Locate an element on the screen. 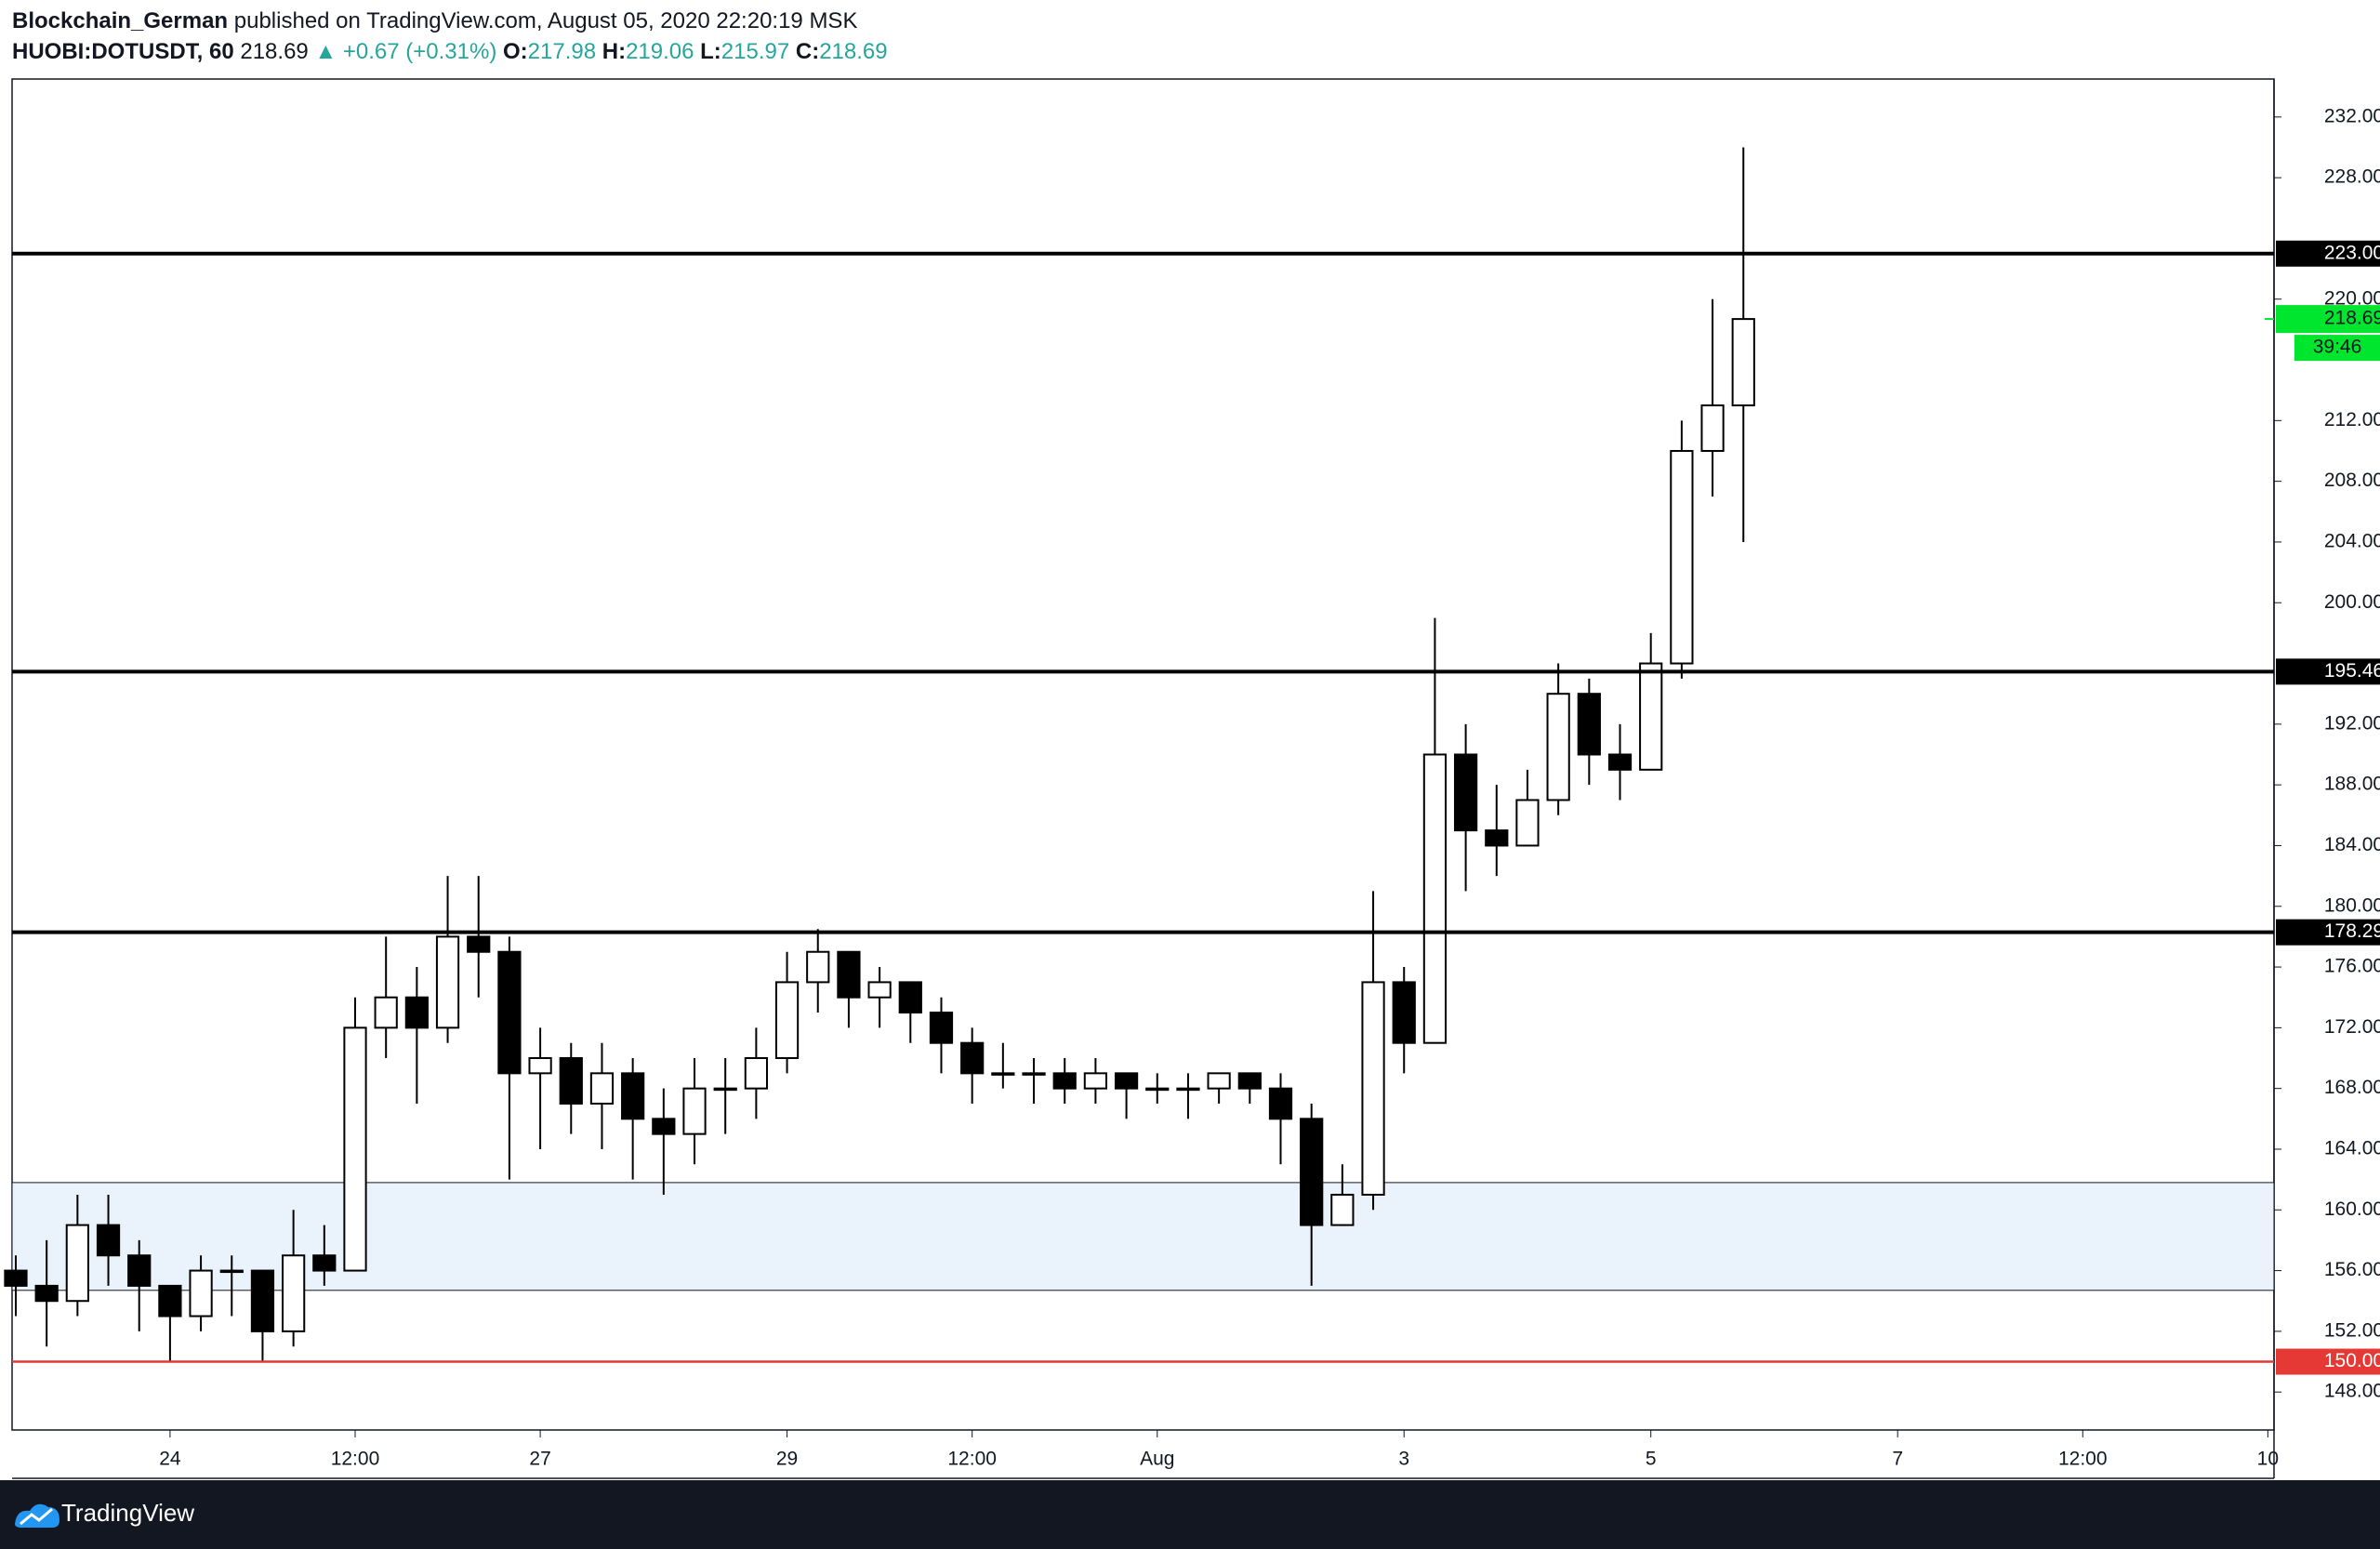 This screenshot has width=2380, height=1549. price: 218.69 is located at coordinates (274, 51).